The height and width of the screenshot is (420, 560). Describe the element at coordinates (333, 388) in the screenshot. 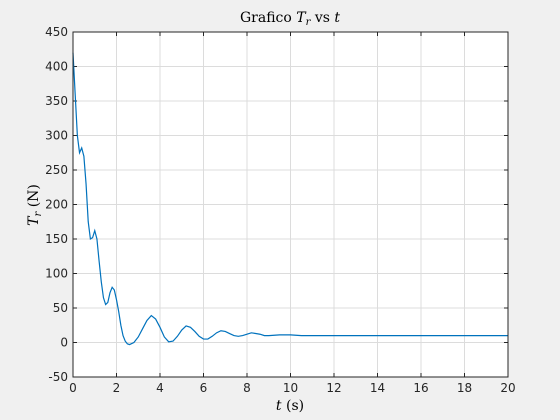

I see `x-tick-label: 12` at that location.